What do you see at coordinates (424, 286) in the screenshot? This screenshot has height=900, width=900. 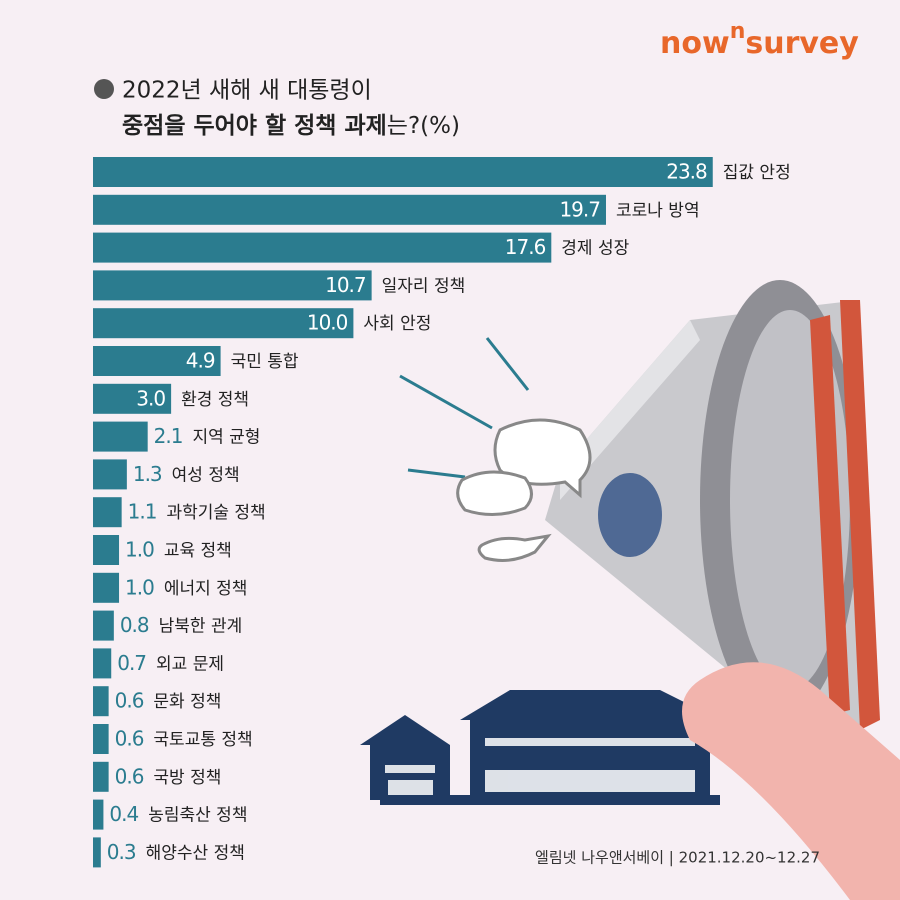 I see `category-label: 일자리 정책` at bounding box center [424, 286].